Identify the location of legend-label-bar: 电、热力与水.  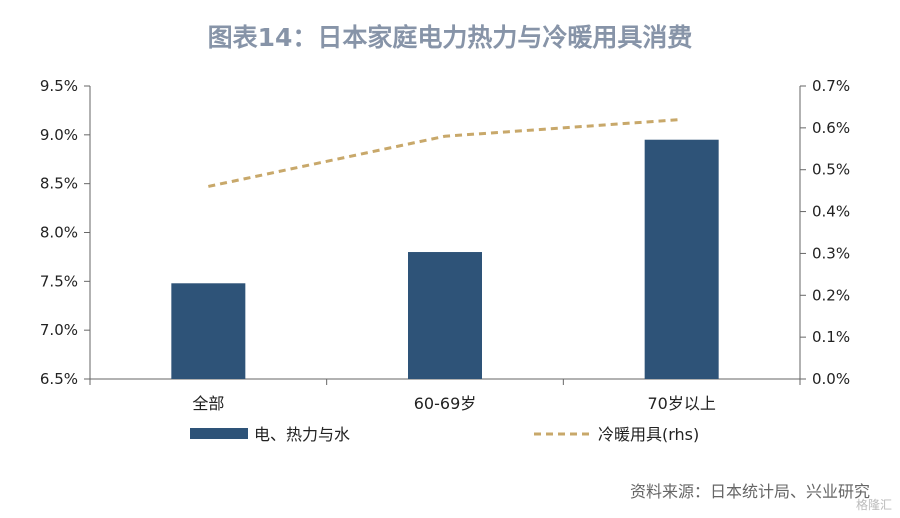
(302, 434).